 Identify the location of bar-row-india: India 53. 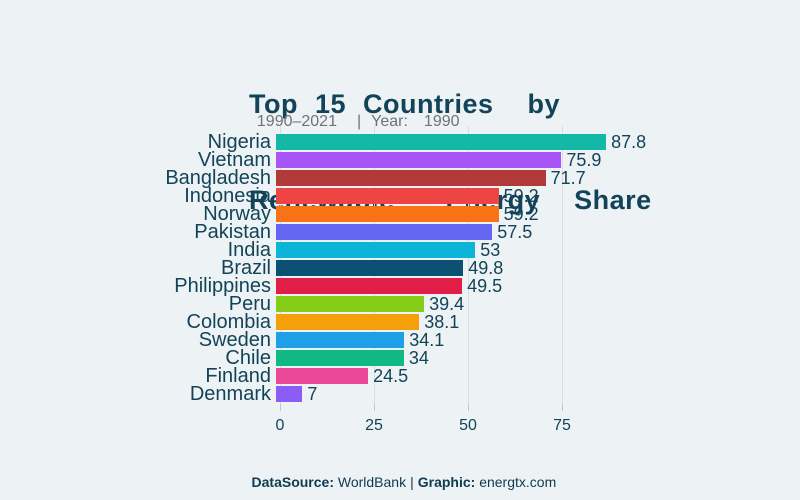
(400, 250).